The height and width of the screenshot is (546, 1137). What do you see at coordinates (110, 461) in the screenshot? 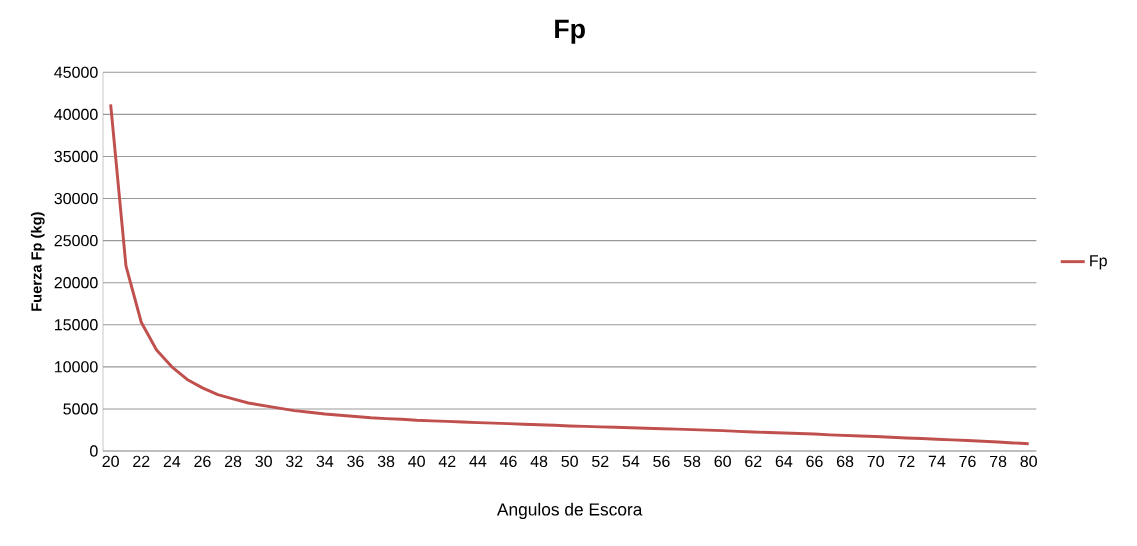
I see `x-tick-label: 20` at bounding box center [110, 461].